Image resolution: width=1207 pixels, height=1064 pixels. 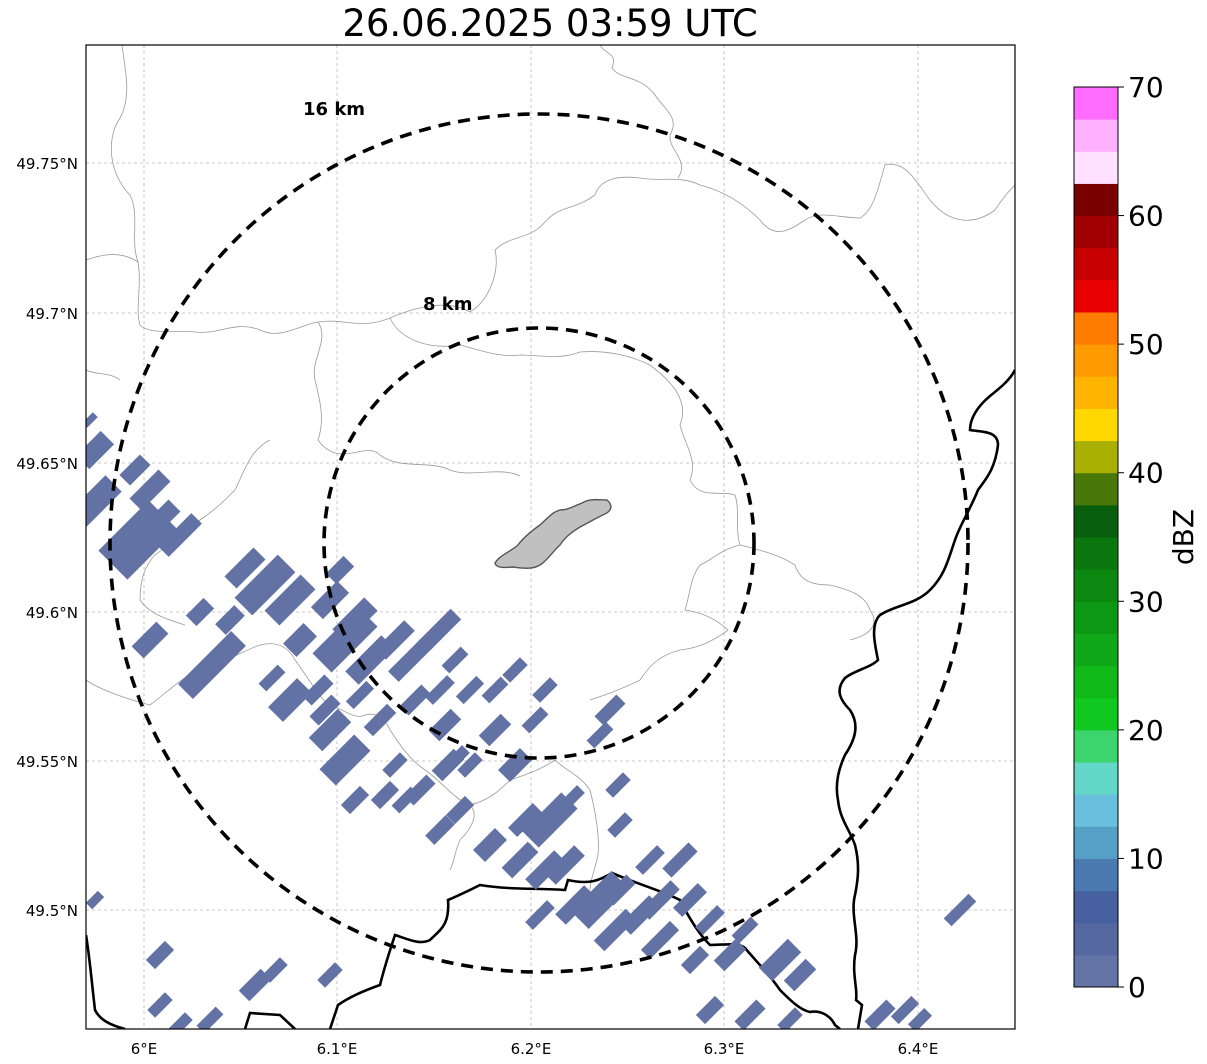 I want to click on lat-tick-label: 49.5°N, so click(x=52, y=911).